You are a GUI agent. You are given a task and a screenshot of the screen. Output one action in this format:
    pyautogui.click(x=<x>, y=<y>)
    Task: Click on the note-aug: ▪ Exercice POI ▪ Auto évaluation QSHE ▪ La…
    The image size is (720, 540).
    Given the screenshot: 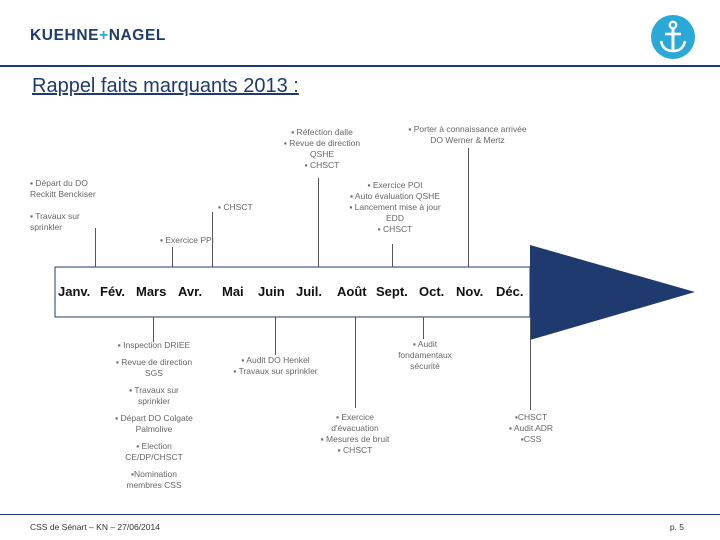 What is the action you would take?
    pyautogui.click(x=395, y=207)
    